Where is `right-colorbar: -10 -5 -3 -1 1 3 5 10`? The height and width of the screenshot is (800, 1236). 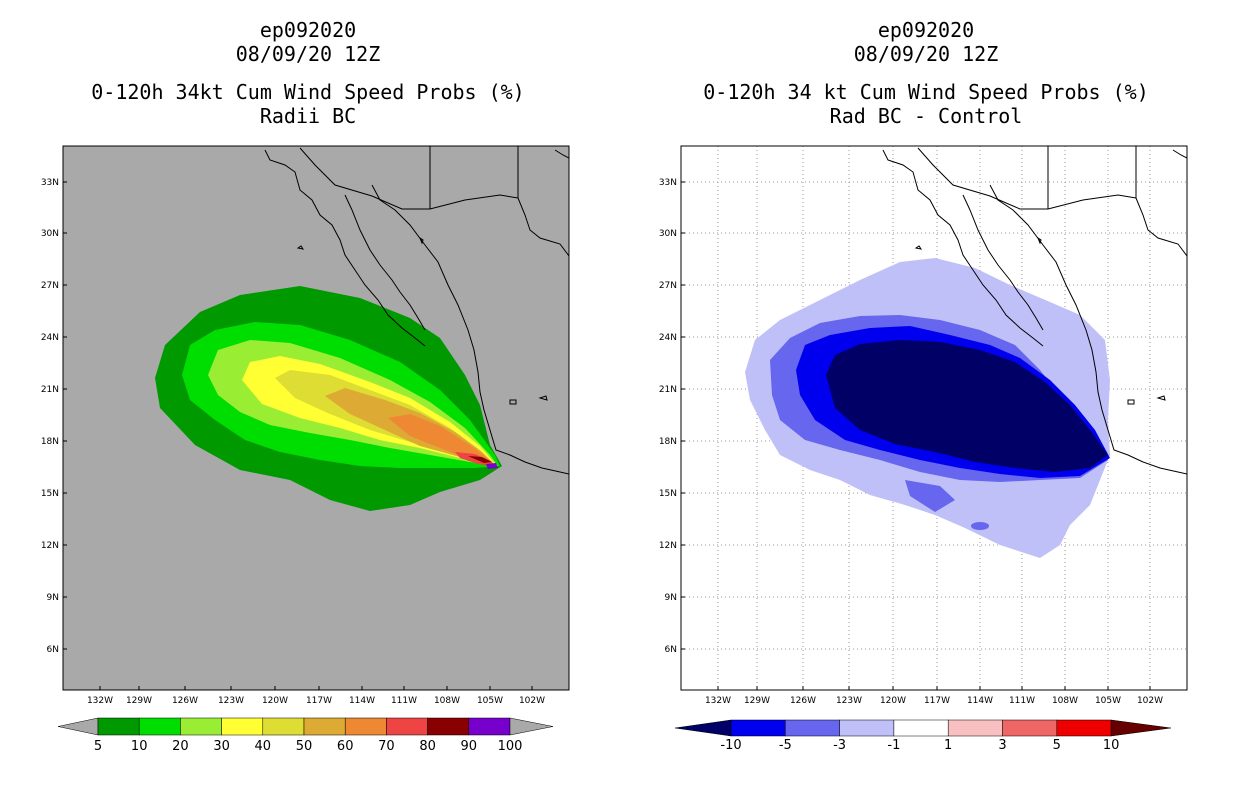 right-colorbar: -10 -5 -3 -1 1 3 5 10 is located at coordinates (923, 736).